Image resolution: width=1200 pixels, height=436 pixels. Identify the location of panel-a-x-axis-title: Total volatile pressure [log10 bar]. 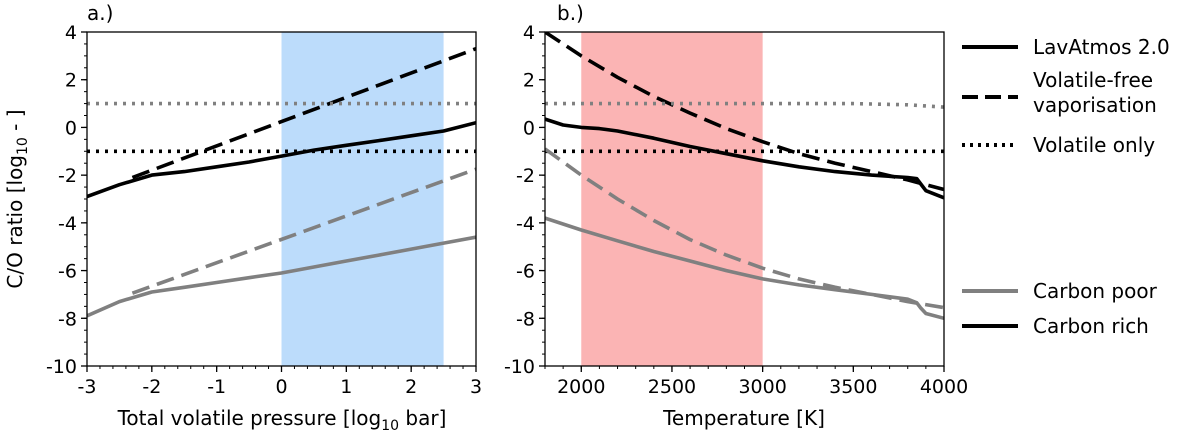
(282, 420).